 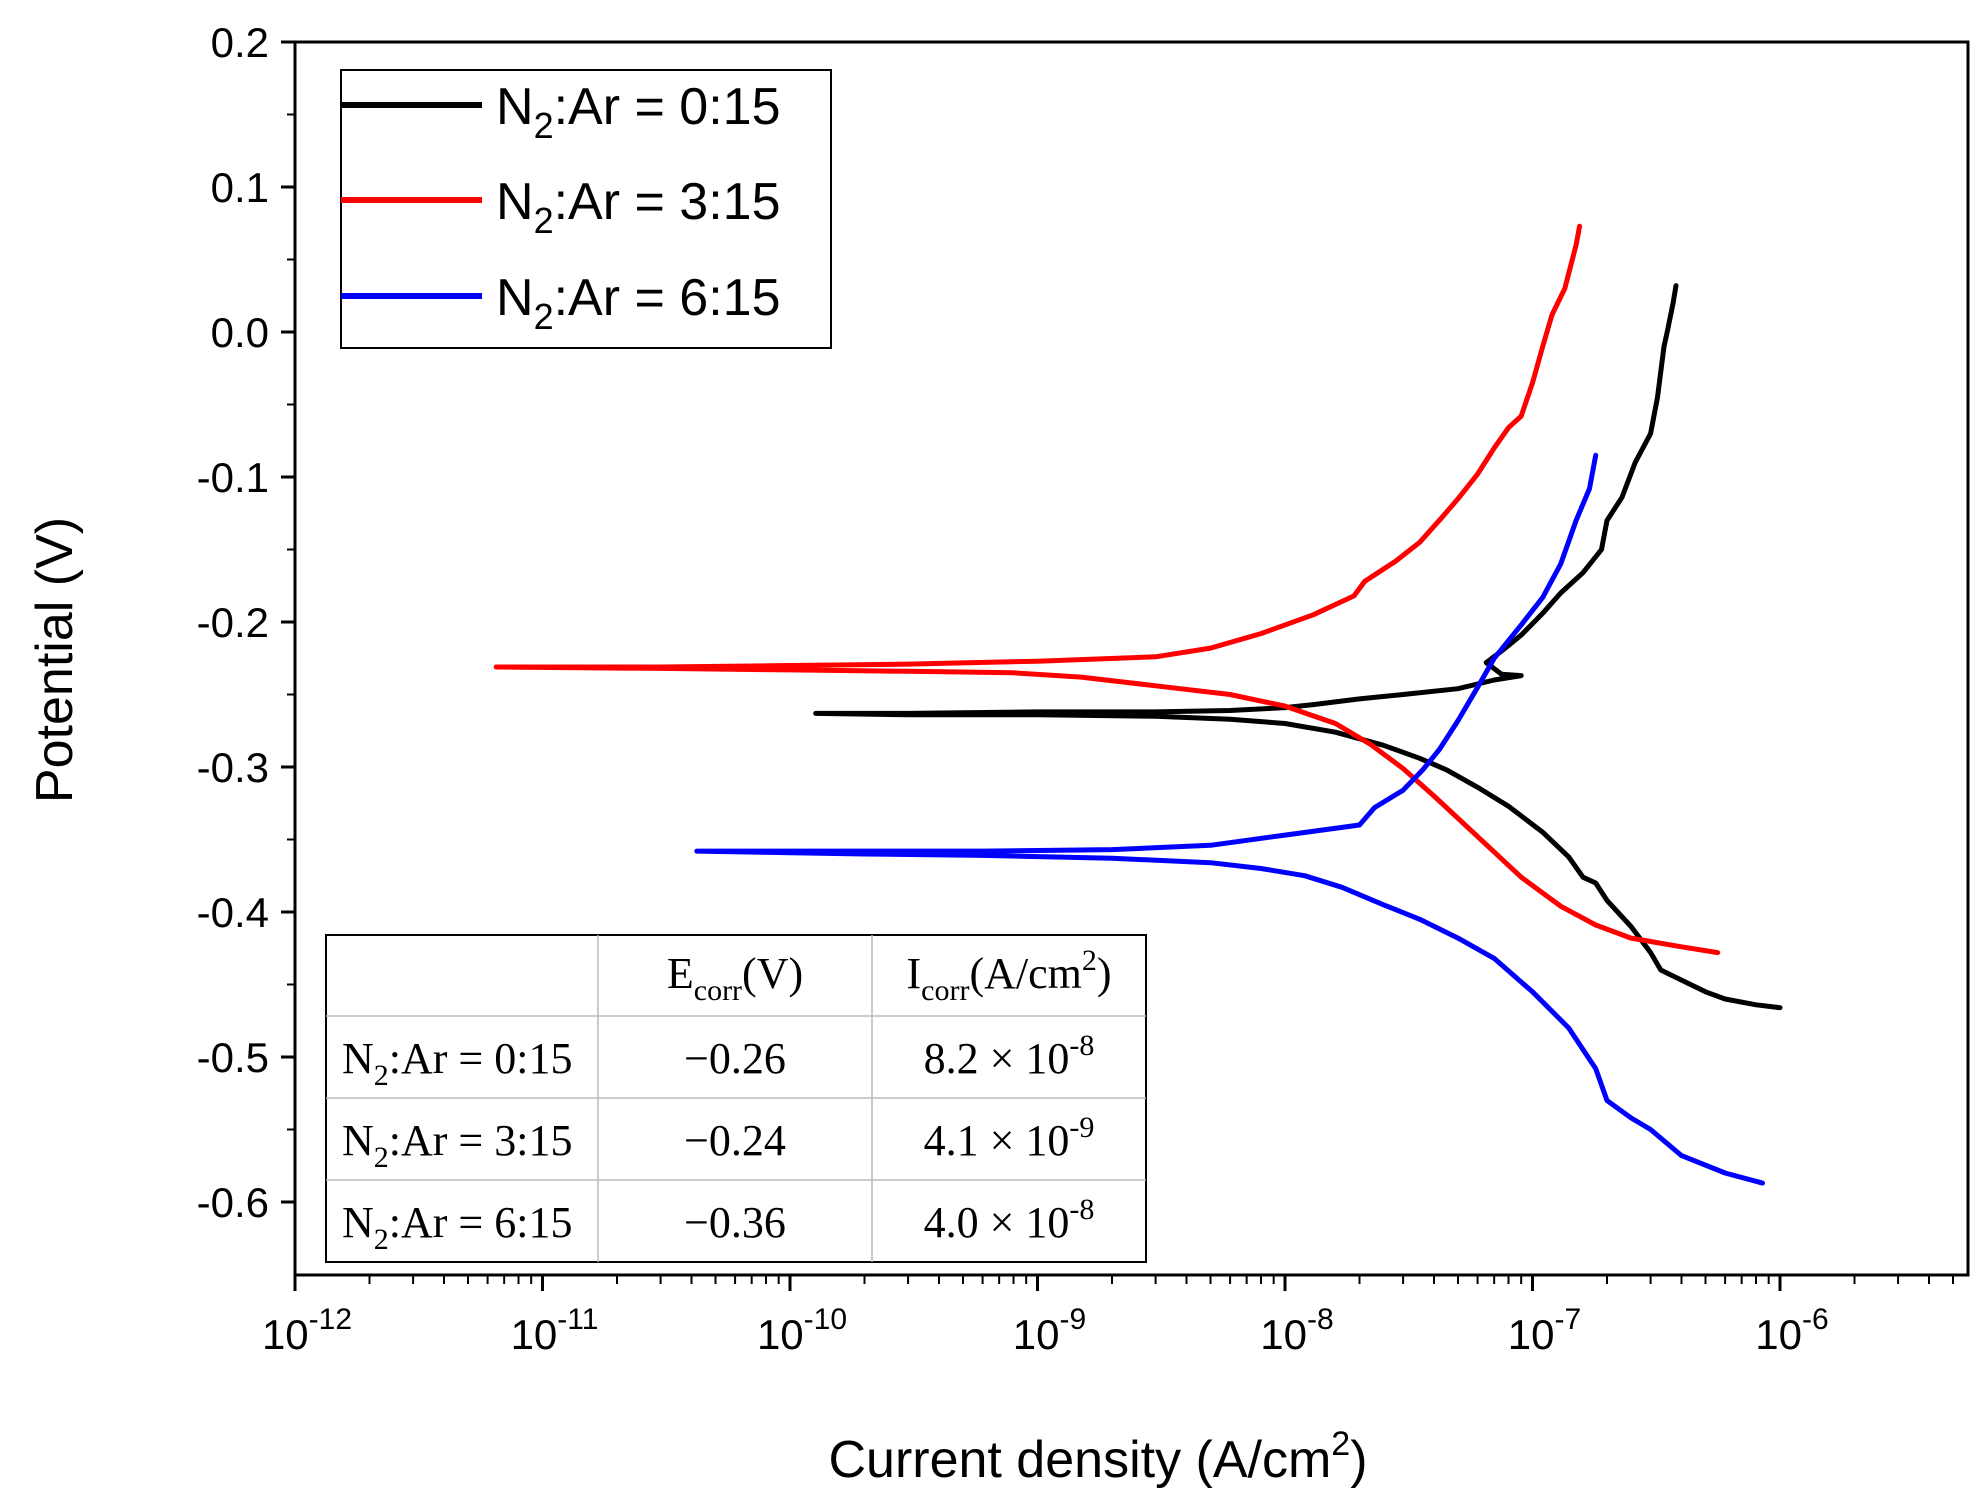 I want to click on x-tick-label: 10⁻¹⁰, so click(x=802, y=1330).